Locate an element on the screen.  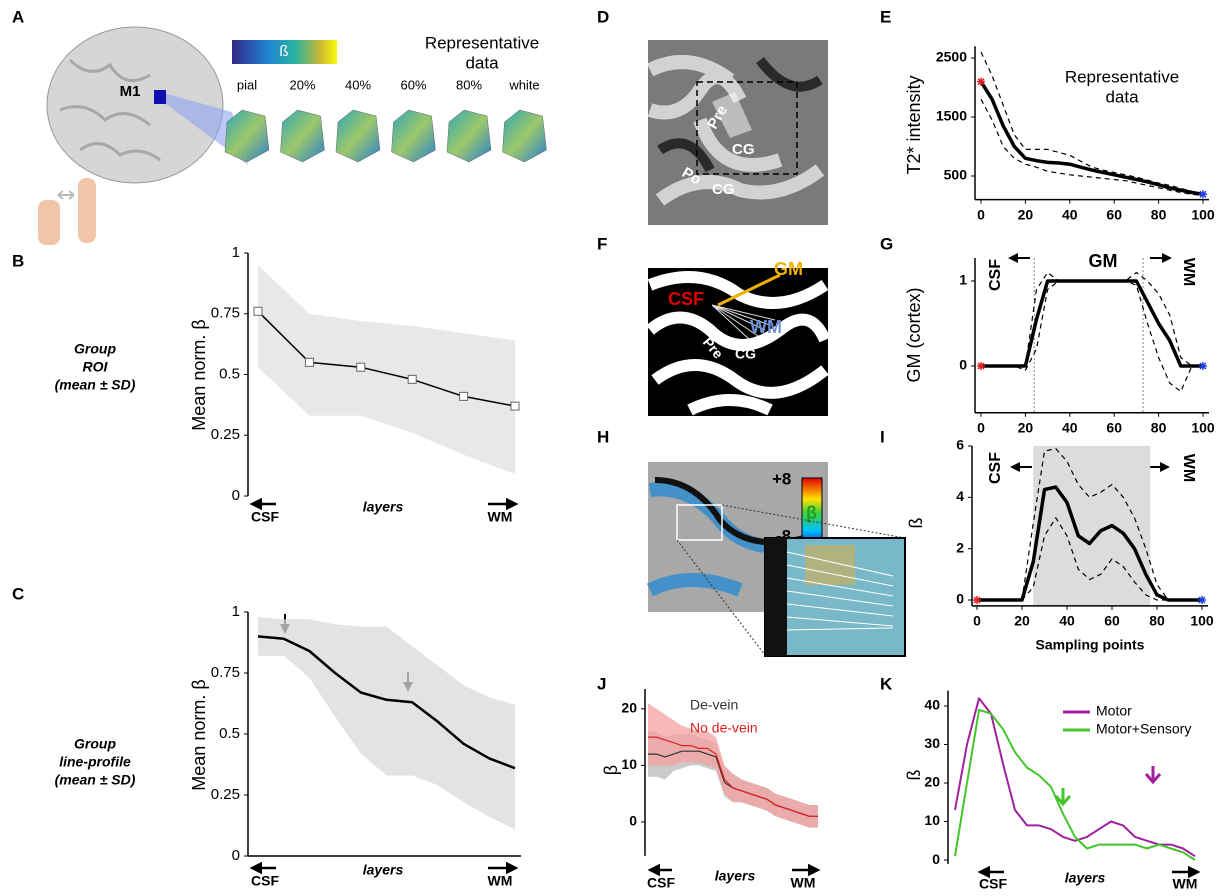
tissue-label: CSF is located at coordinates (686, 299).